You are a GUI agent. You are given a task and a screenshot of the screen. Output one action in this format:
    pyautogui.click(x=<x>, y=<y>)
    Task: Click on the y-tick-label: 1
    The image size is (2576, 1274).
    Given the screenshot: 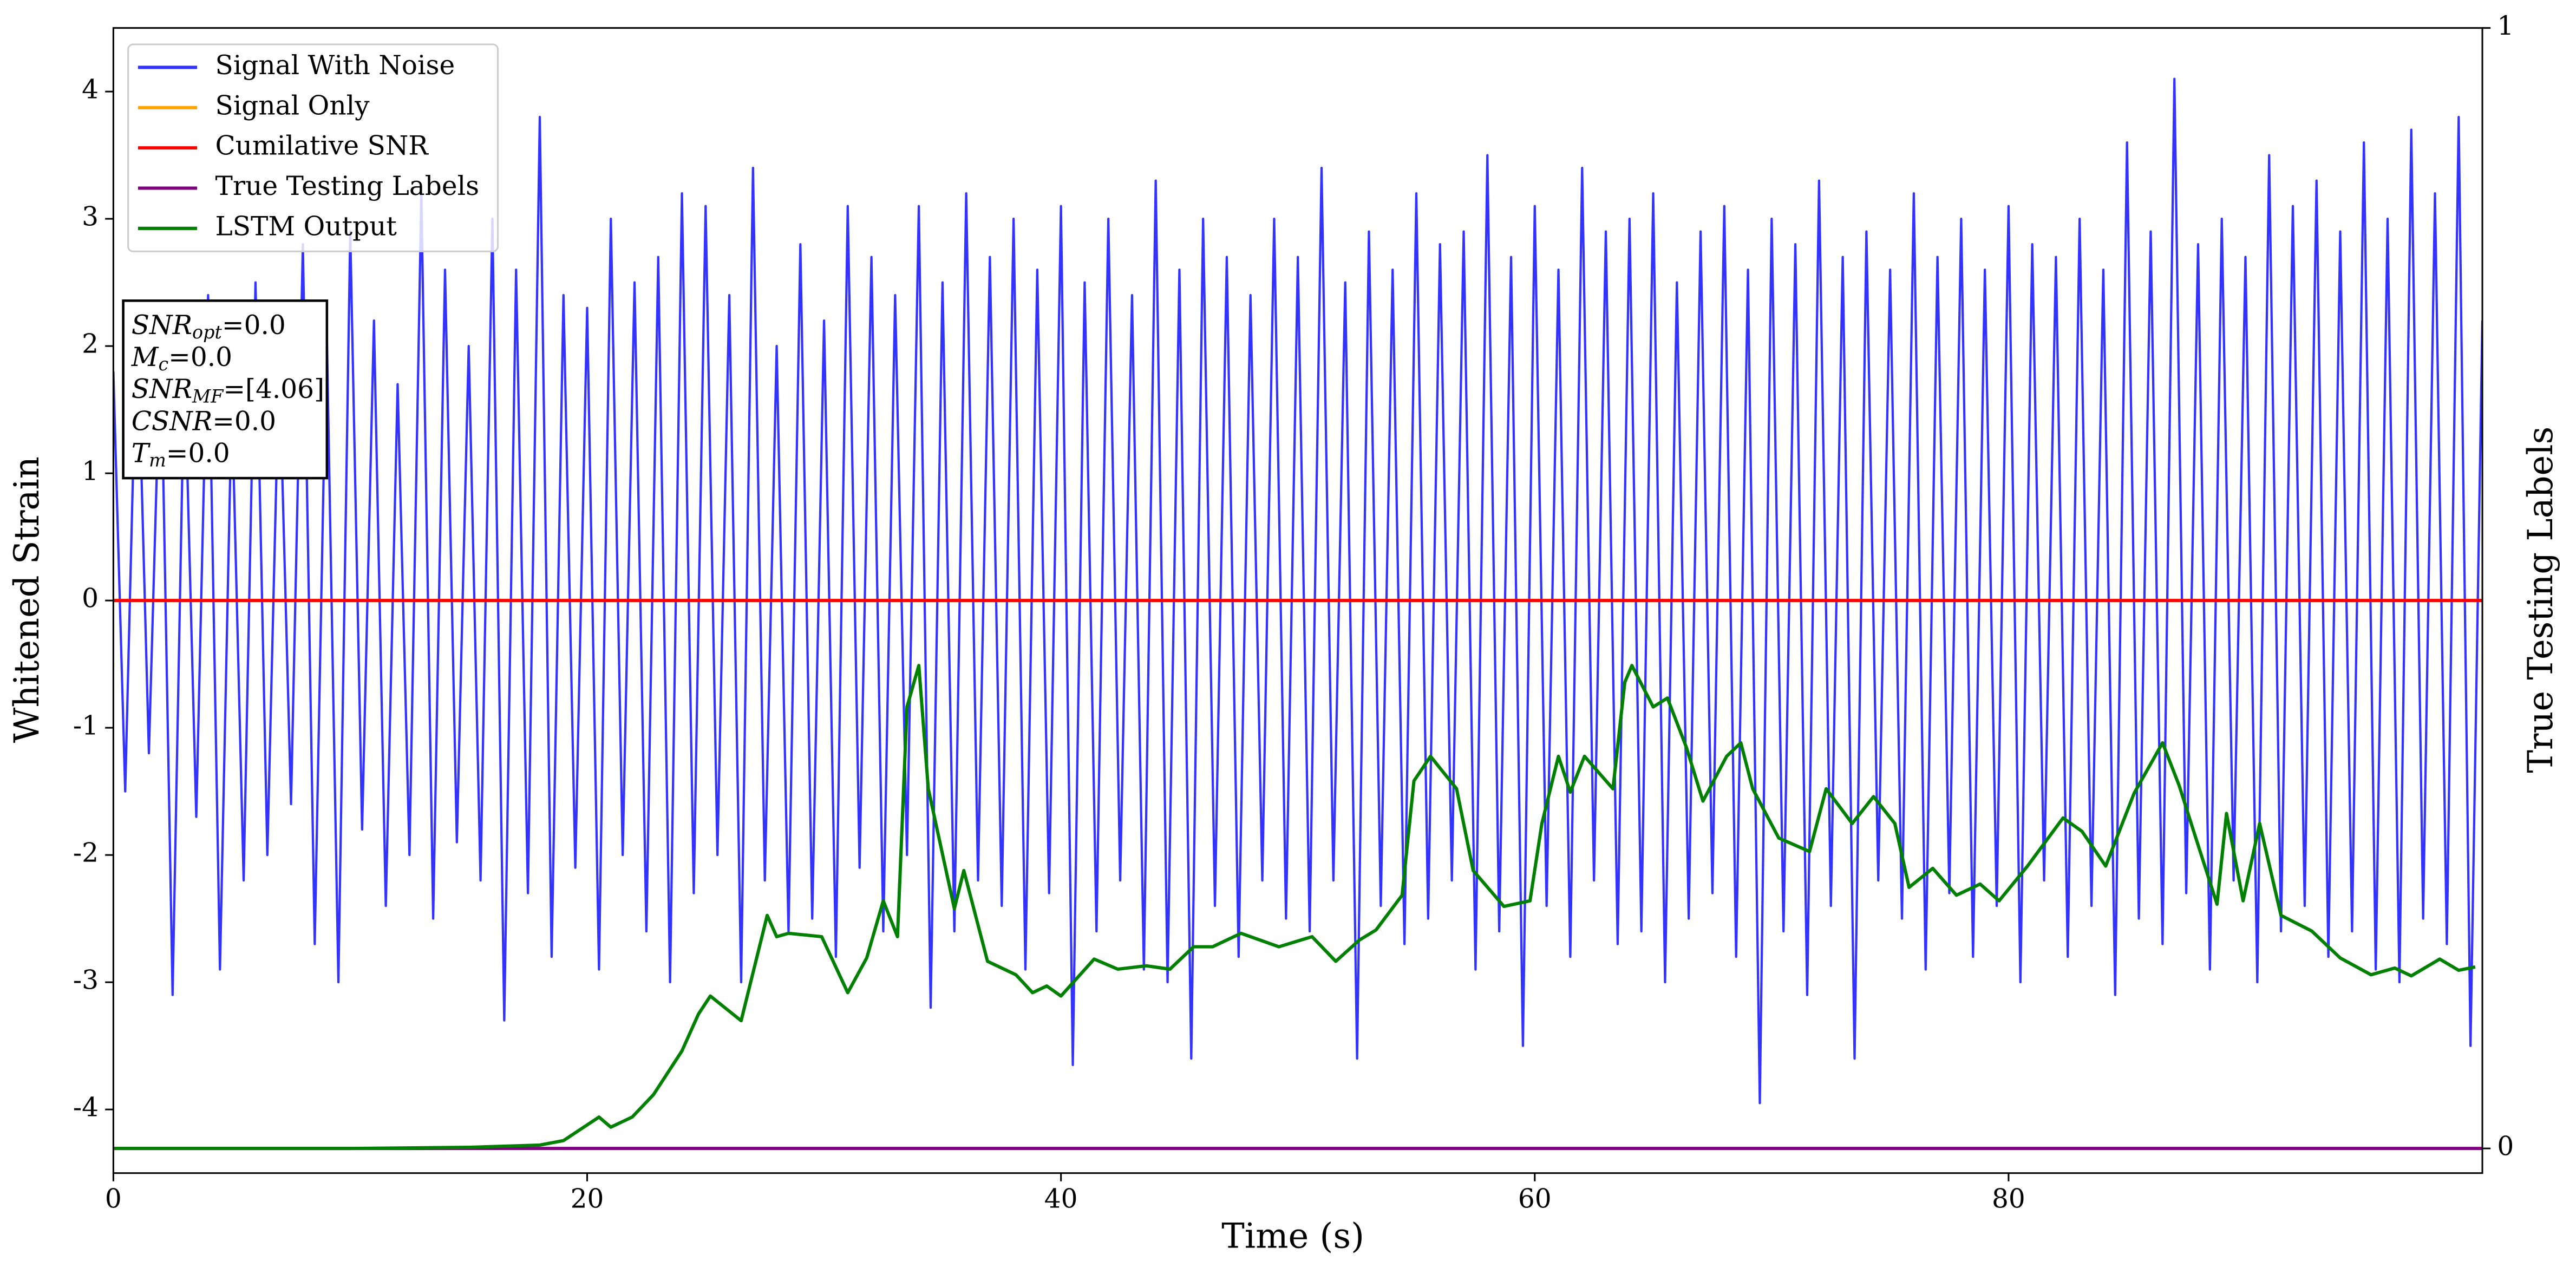 What is the action you would take?
    pyautogui.click(x=90, y=471)
    